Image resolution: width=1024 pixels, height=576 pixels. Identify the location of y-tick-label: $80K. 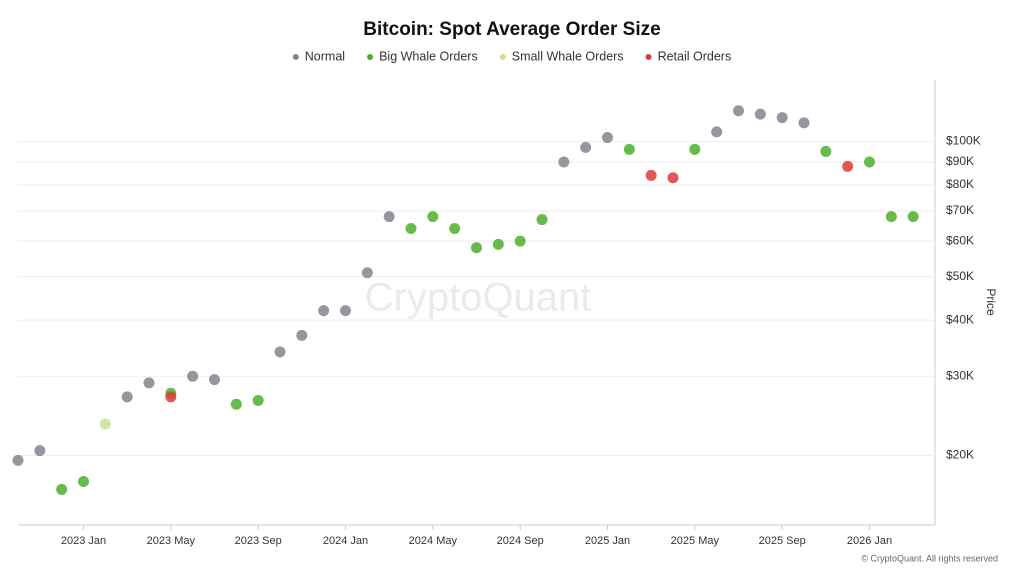
(960, 184).